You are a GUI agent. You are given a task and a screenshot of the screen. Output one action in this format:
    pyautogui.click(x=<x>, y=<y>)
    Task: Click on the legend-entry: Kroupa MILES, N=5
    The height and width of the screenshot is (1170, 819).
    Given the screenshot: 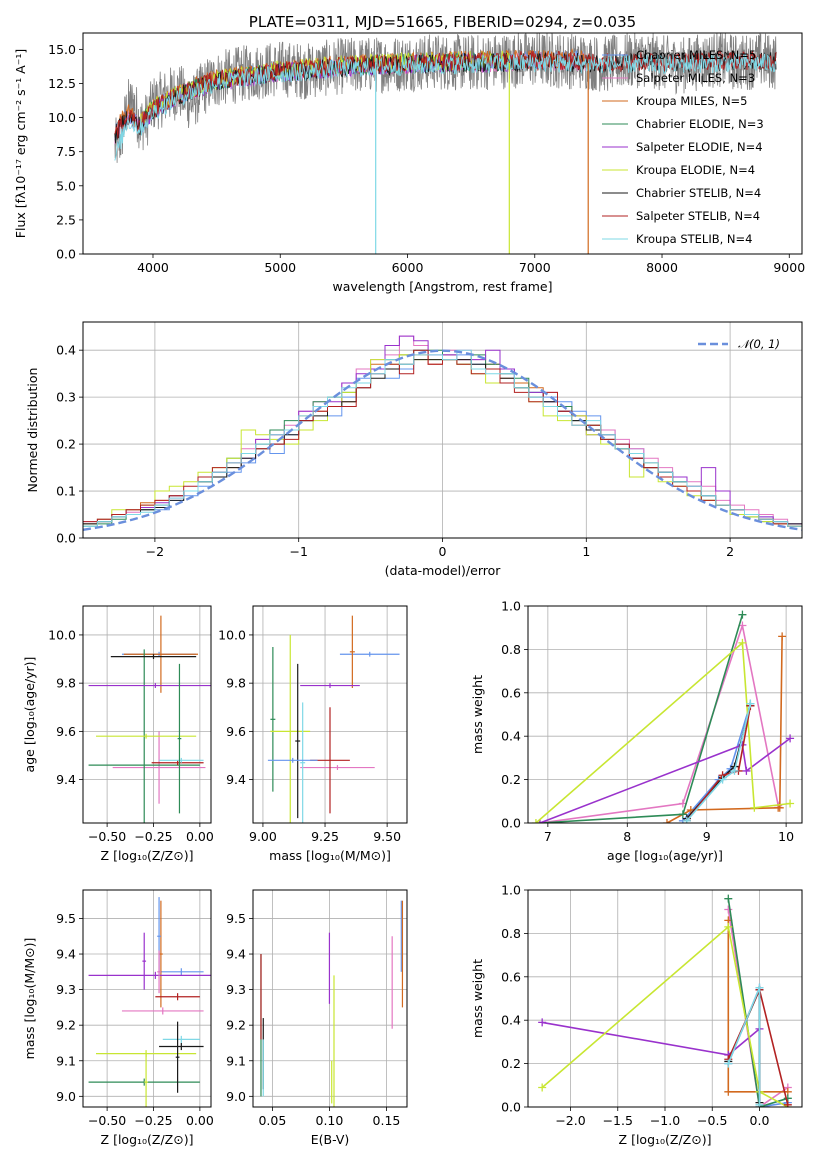 What is the action you would take?
    pyautogui.click(x=692, y=101)
    